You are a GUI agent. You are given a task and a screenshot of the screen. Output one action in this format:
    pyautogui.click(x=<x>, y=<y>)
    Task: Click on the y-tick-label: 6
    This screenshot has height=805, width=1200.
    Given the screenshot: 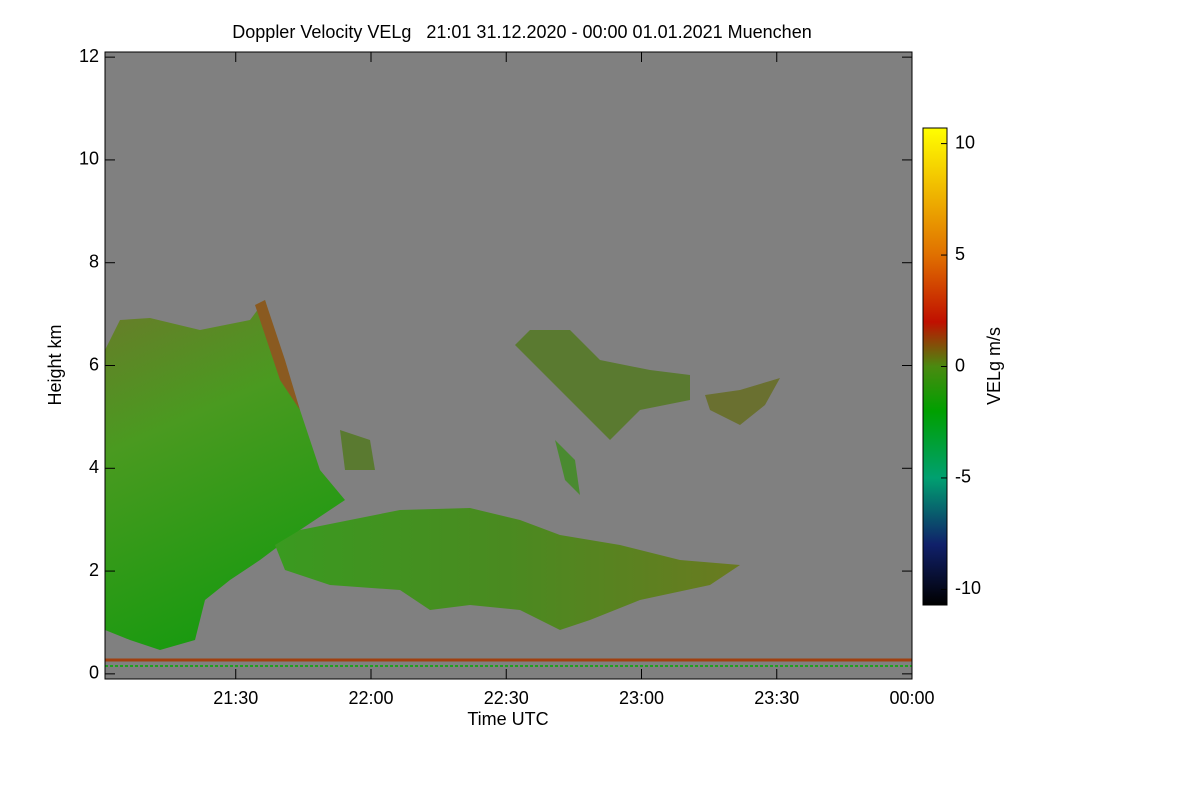 What is the action you would take?
    pyautogui.click(x=94, y=364)
    